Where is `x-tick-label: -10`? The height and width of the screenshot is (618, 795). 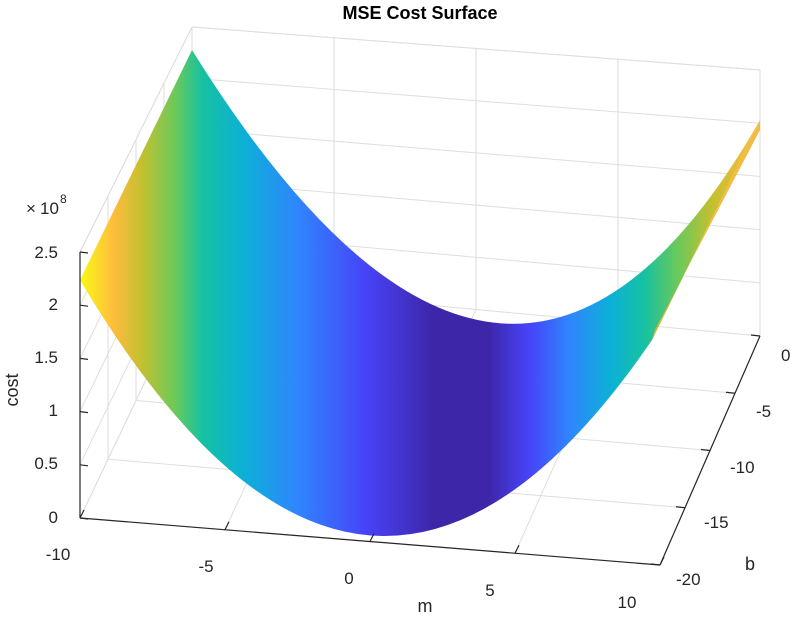 x-tick-label: -10 is located at coordinates (58, 554).